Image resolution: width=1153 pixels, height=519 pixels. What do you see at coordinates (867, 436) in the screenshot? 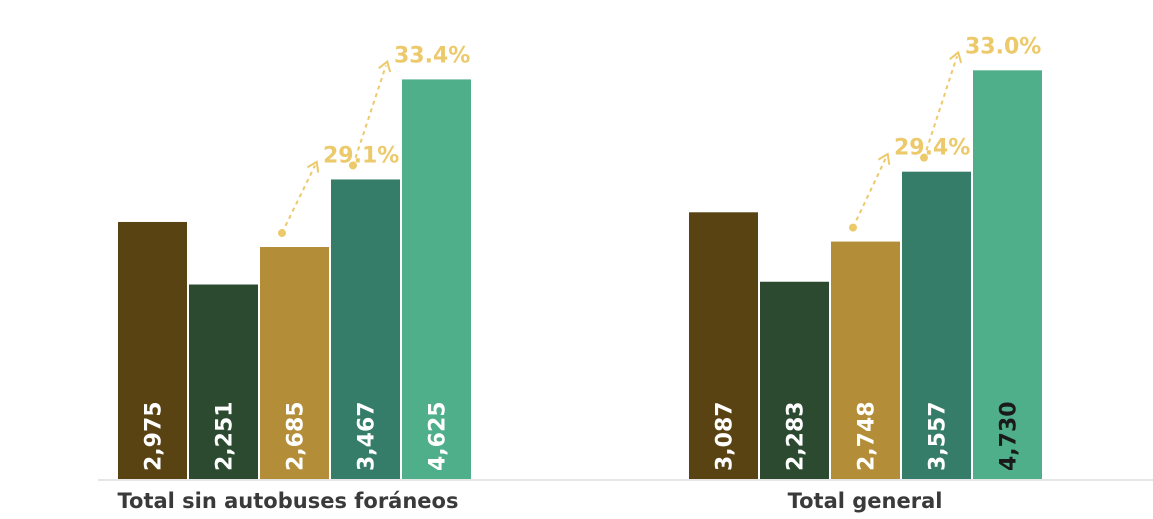
I see `bar-value-label: 2,748` at bounding box center [867, 436].